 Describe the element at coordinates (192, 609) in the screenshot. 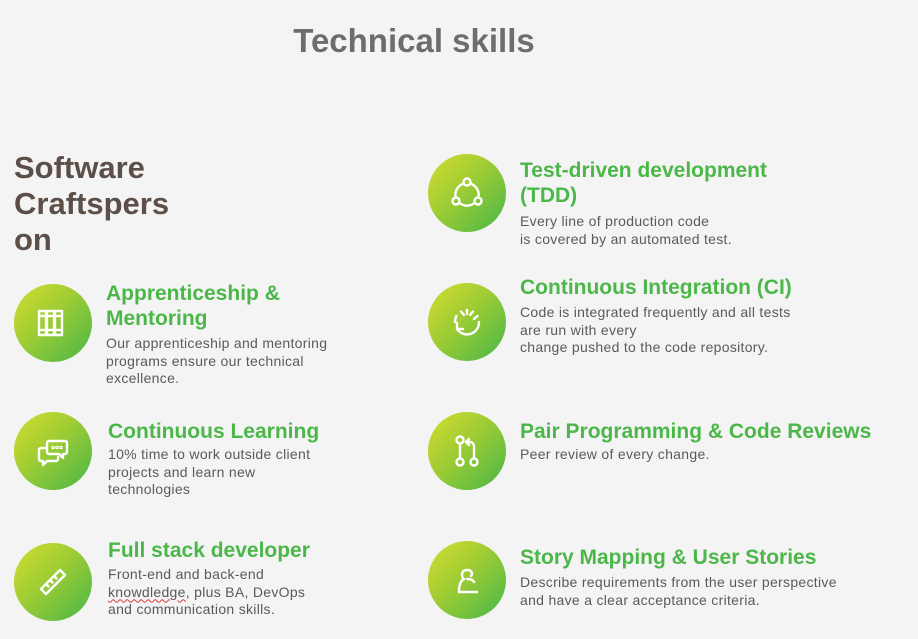

I see `desc-line: and communication skills.` at that location.